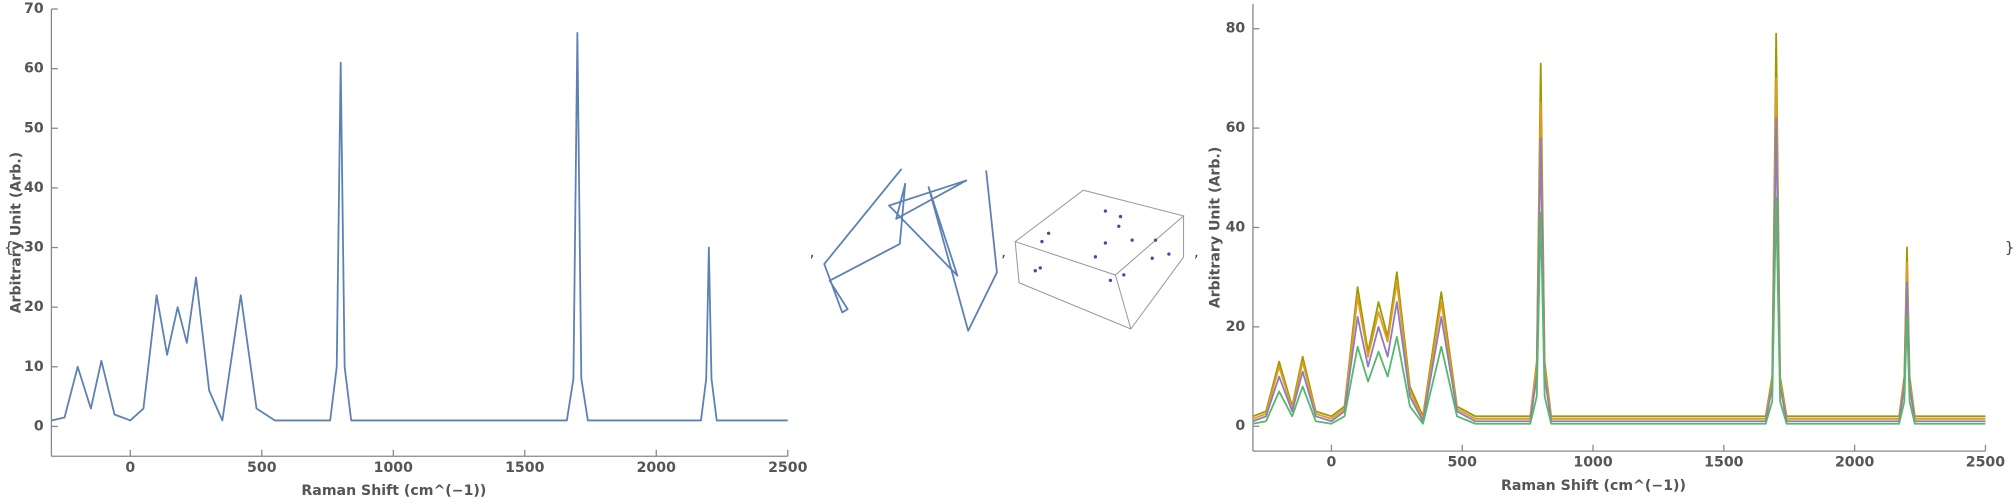  I want to click on y-tick-label: 10, so click(34, 367).